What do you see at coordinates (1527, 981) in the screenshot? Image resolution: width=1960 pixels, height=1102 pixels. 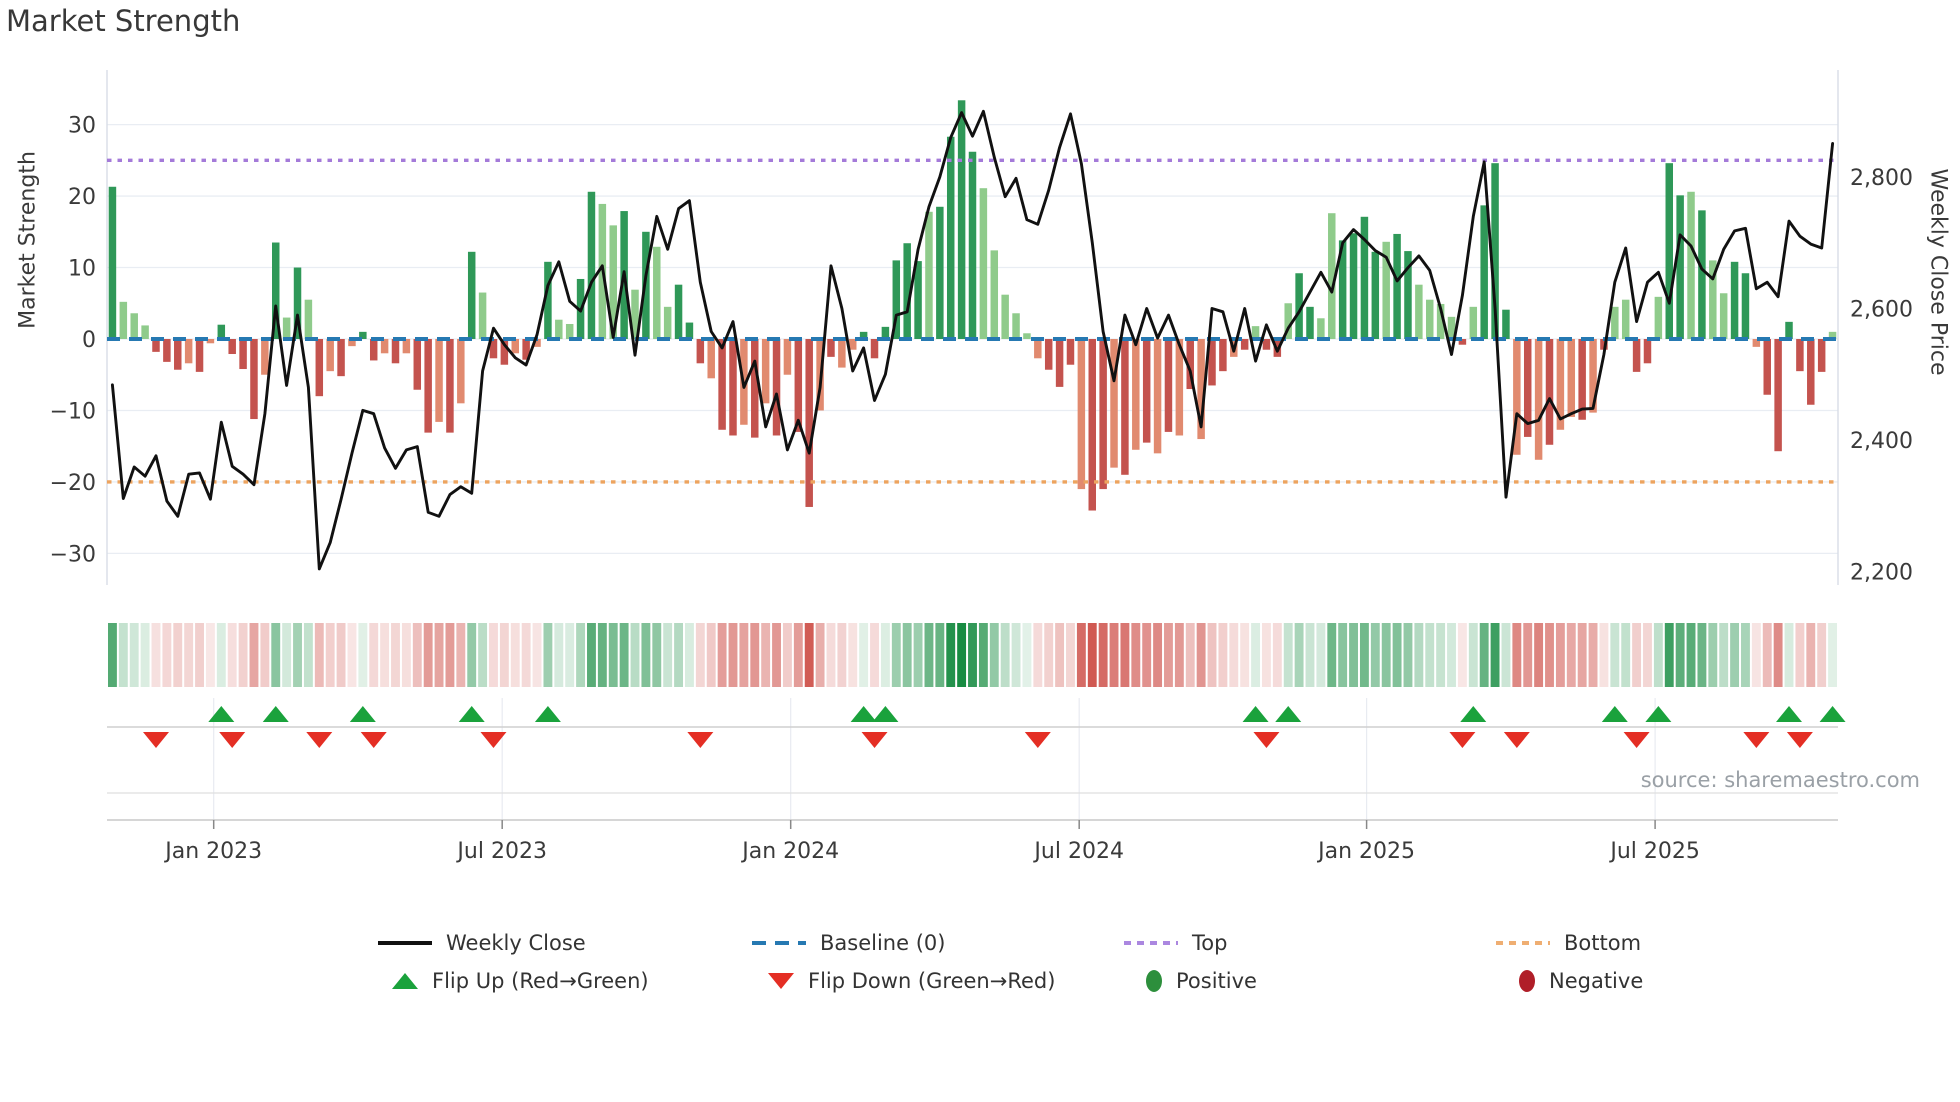 I see `negative-dot-icon` at bounding box center [1527, 981].